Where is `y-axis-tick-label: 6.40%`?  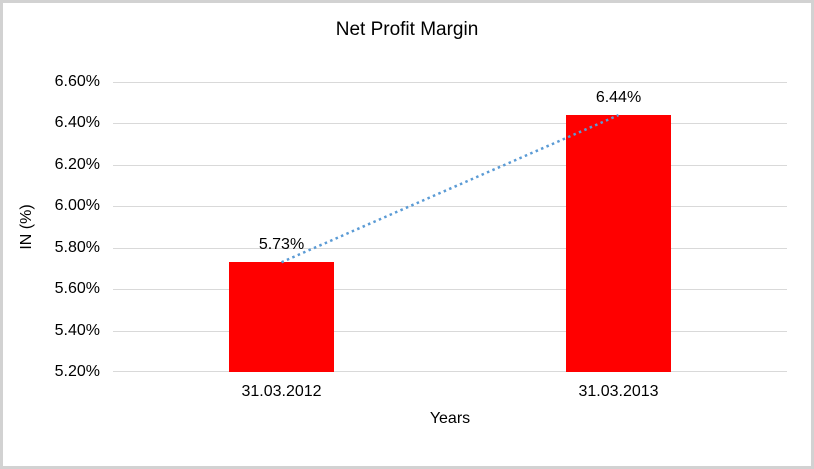
y-axis-tick-label: 6.40% is located at coordinates (77, 123).